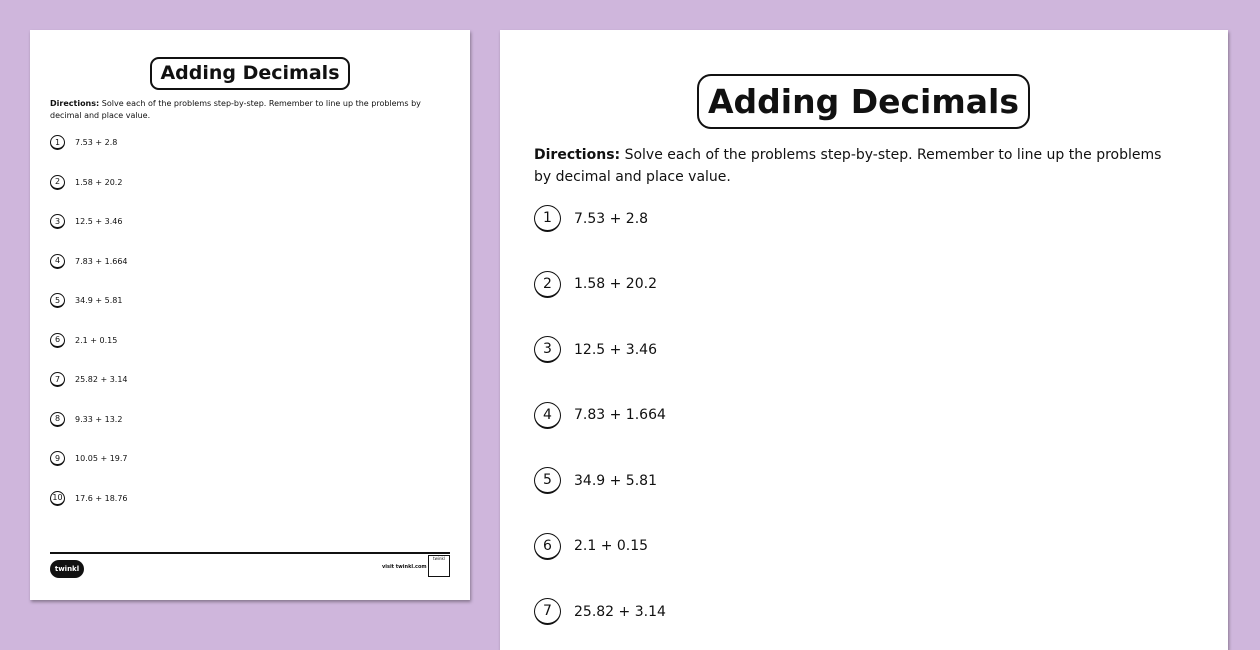  What do you see at coordinates (404, 567) in the screenshot?
I see `visit-link: visit twinkl.com` at bounding box center [404, 567].